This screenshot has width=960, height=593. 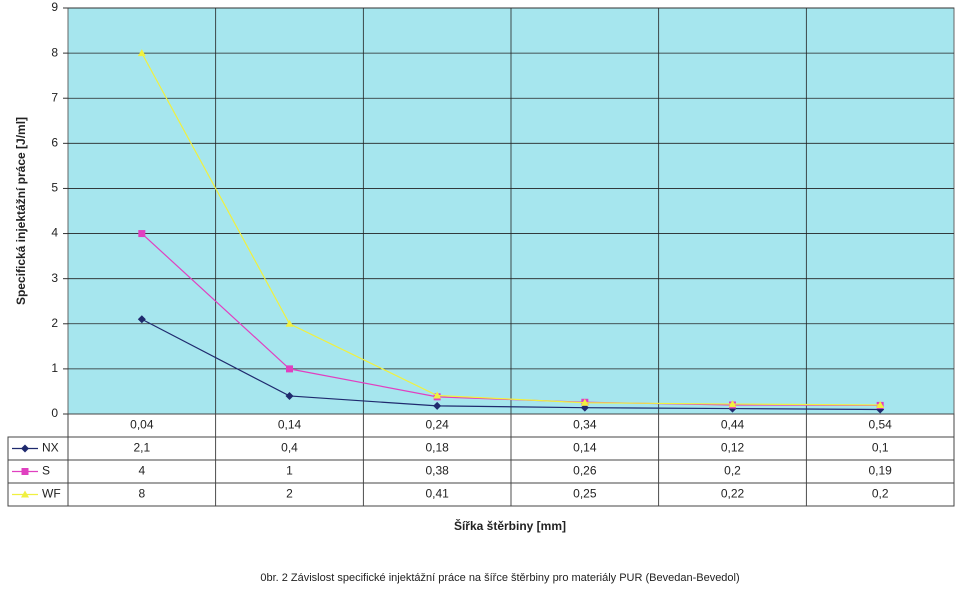 I want to click on table-value: 4, so click(x=141, y=471).